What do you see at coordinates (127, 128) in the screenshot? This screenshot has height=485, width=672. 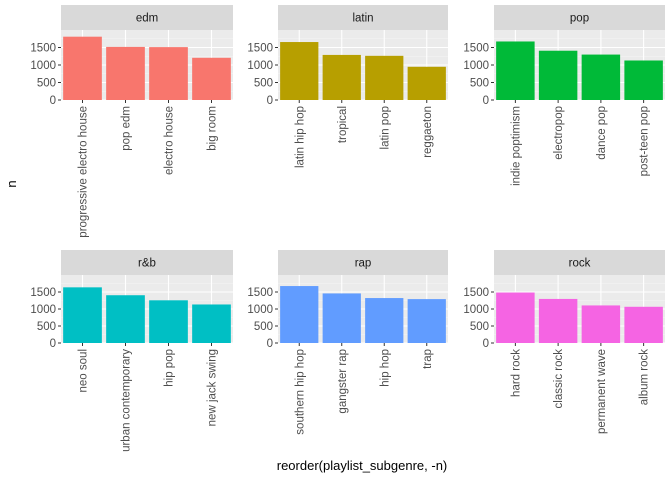 I see `x-tick-label: pop edm` at bounding box center [127, 128].